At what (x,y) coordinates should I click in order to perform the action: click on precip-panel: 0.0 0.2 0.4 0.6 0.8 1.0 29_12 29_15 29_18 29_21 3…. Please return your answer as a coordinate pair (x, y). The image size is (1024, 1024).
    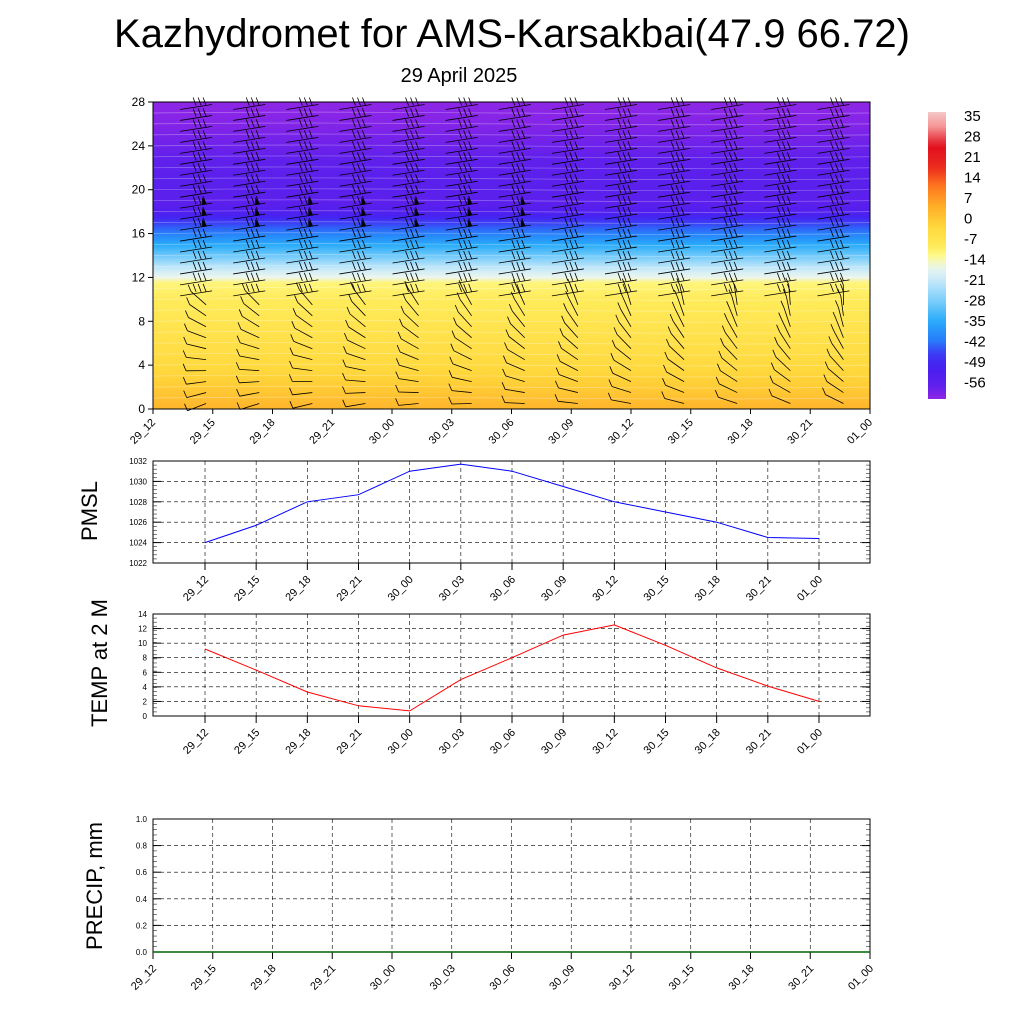
    Looking at the image, I should click on (502, 904).